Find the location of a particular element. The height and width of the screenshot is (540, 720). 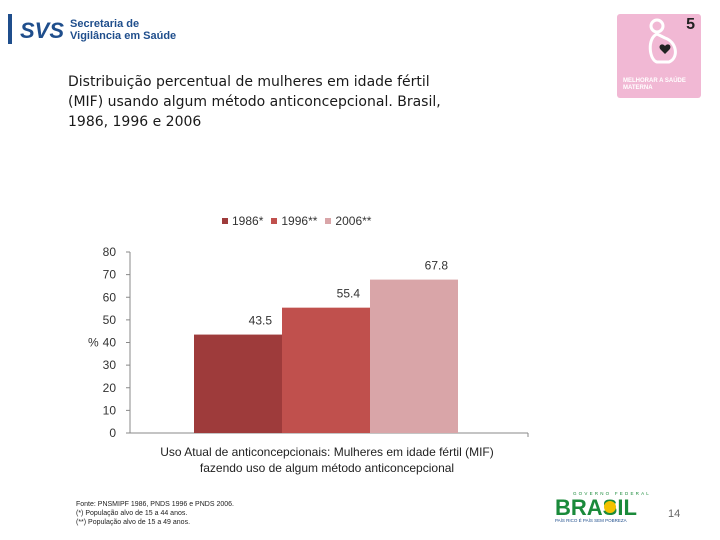

y-tick-label-0: 0 is located at coordinates (112, 433).